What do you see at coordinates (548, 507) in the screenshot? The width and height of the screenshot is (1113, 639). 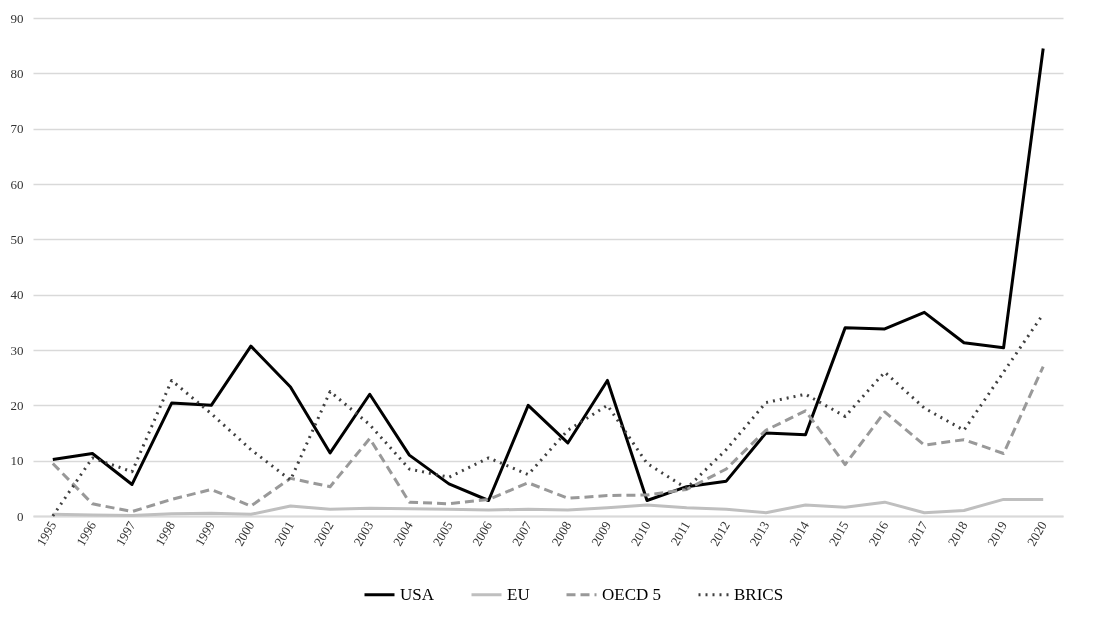 I see `line-series` at bounding box center [548, 507].